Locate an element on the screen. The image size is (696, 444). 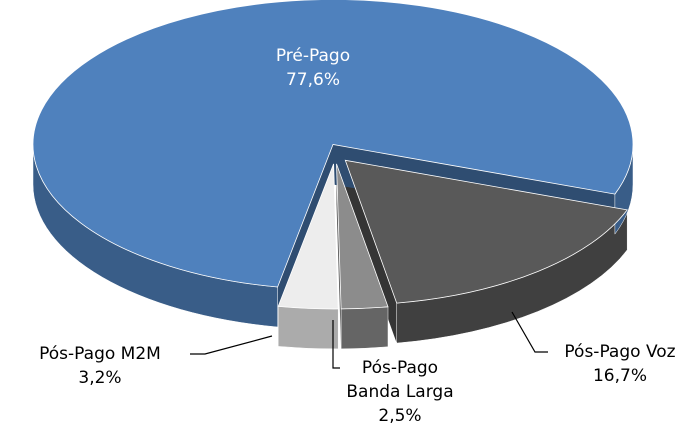
category-name: Pós-Pago Voz is located at coordinates (620, 352).